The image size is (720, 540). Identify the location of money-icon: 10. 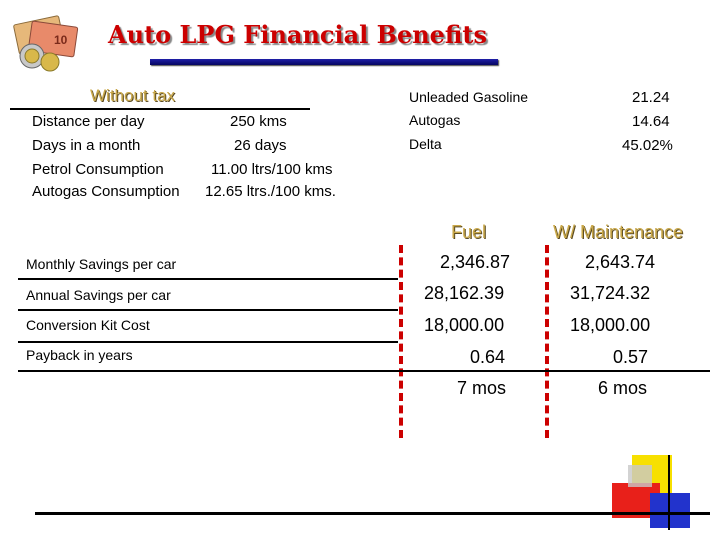
(50, 44).